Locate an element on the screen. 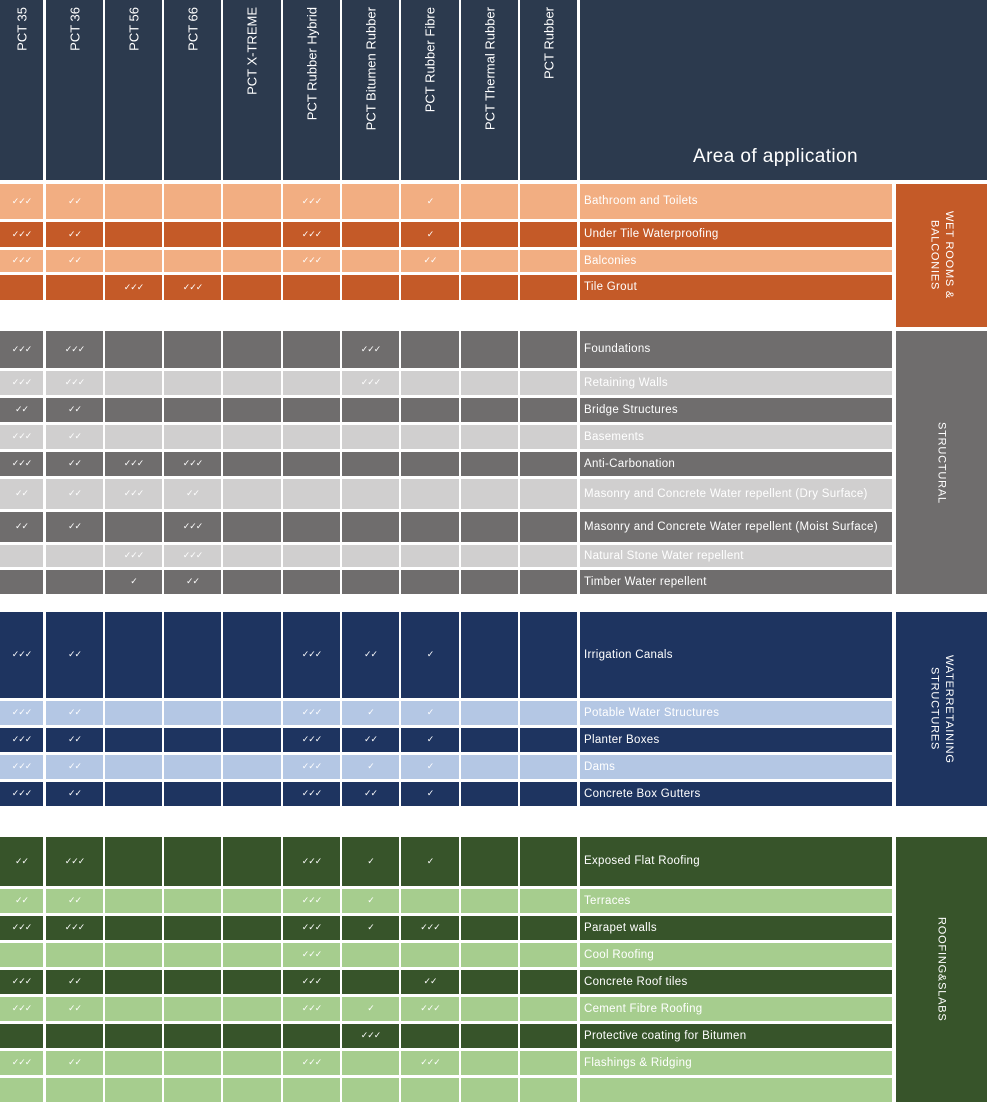  product-name: PCT Bitumen Rubber is located at coordinates (370, 69).